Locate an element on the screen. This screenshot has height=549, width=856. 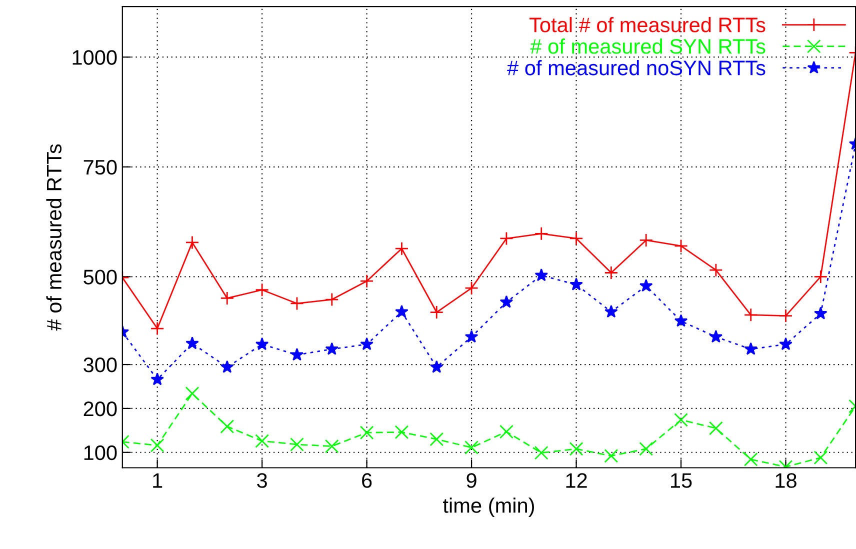
x-tick-label: 1 is located at coordinates (157, 480).